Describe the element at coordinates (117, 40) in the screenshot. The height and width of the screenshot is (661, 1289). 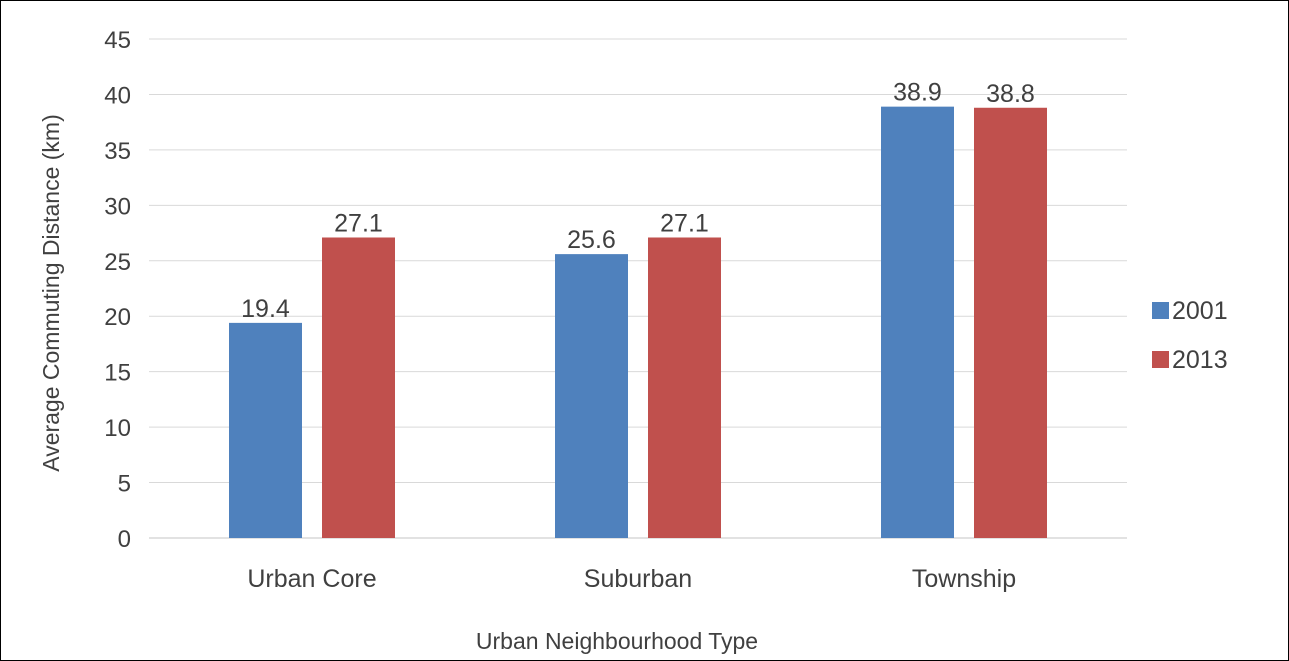
I see `y-tick-label: 45` at that location.